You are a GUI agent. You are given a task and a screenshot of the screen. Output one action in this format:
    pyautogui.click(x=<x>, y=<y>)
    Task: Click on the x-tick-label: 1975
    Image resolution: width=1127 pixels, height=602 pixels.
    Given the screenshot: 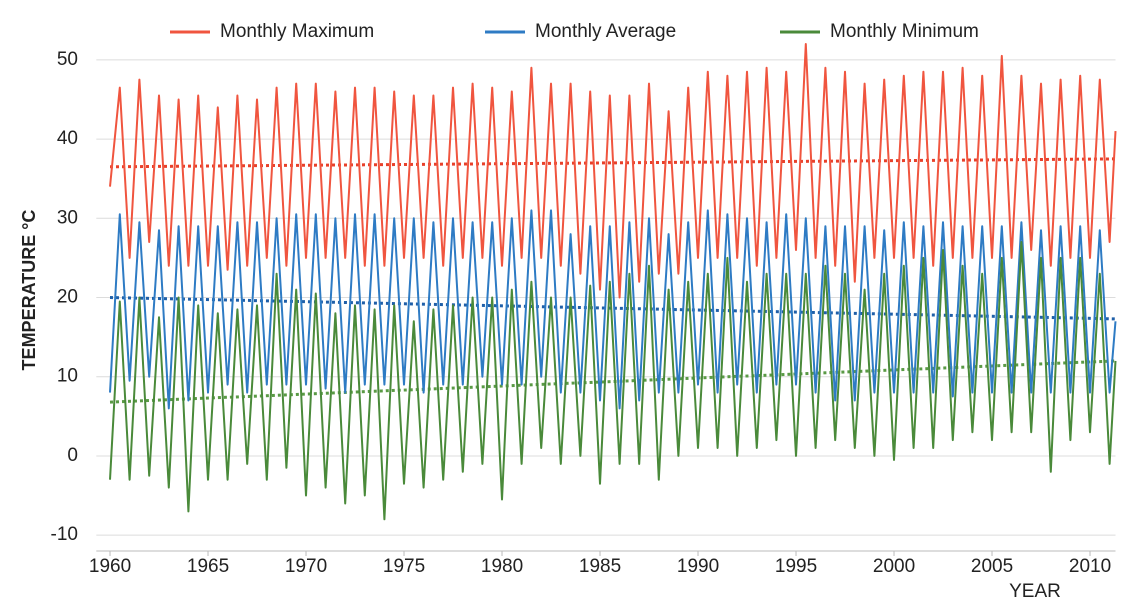 What is the action you would take?
    pyautogui.click(x=404, y=566)
    